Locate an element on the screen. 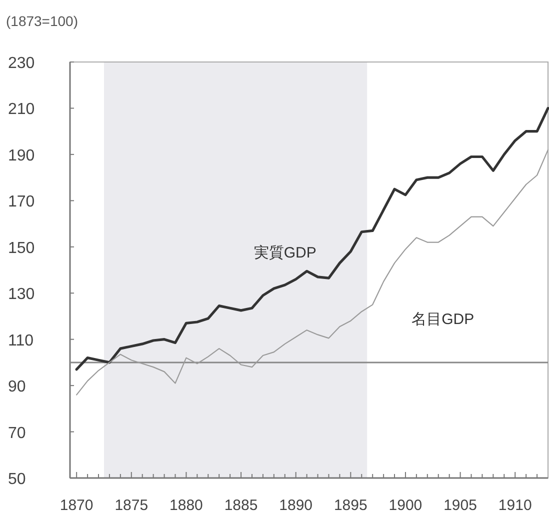 Image resolution: width=549 pixels, height=522 pixels. x-tick-label: 1905 is located at coordinates (460, 505).